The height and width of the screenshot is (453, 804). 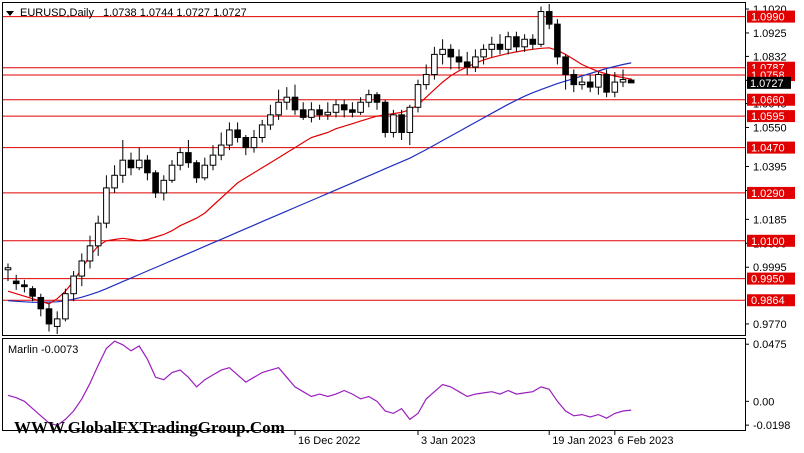 I want to click on price-tick-label-2: 1.0832, so click(x=770, y=57).